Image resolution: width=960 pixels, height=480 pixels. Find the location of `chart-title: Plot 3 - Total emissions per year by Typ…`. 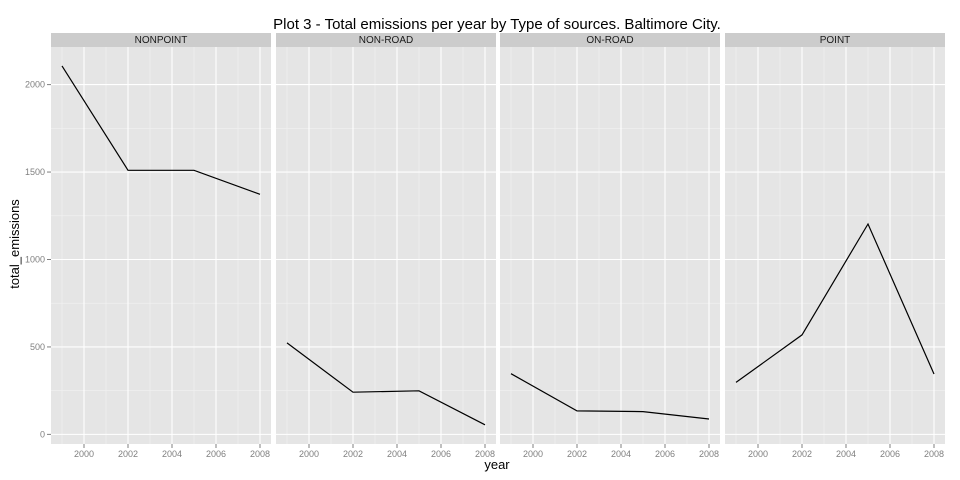

chart-title: Plot 3 - Total emissions per year by Typ… is located at coordinates (497, 24).